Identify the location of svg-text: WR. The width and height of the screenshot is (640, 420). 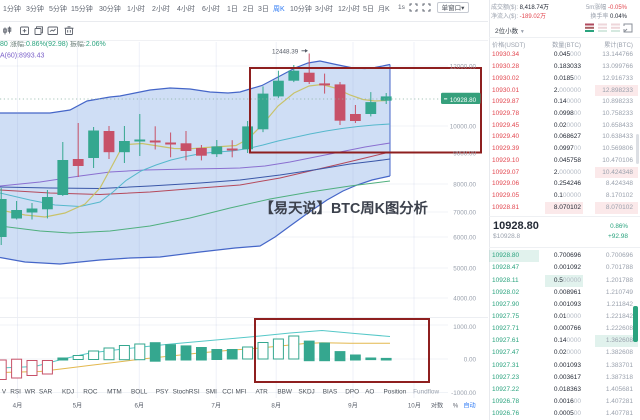
(30, 392).